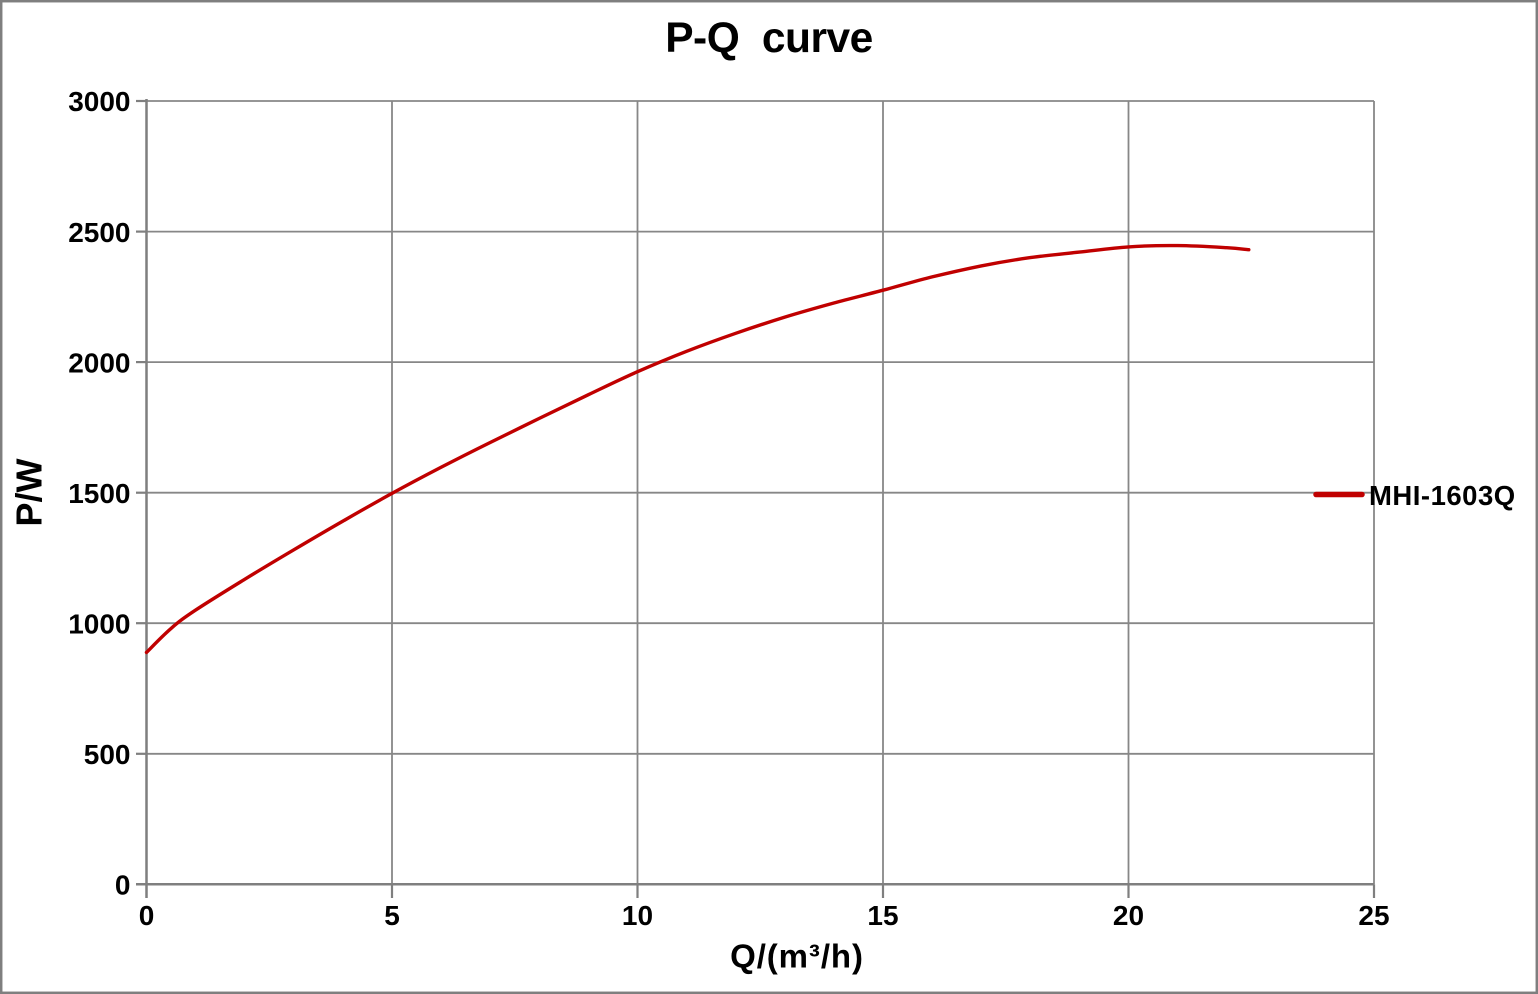 This screenshot has width=1538, height=994. What do you see at coordinates (882, 915) in the screenshot?
I see `svg-text: 15` at bounding box center [882, 915].